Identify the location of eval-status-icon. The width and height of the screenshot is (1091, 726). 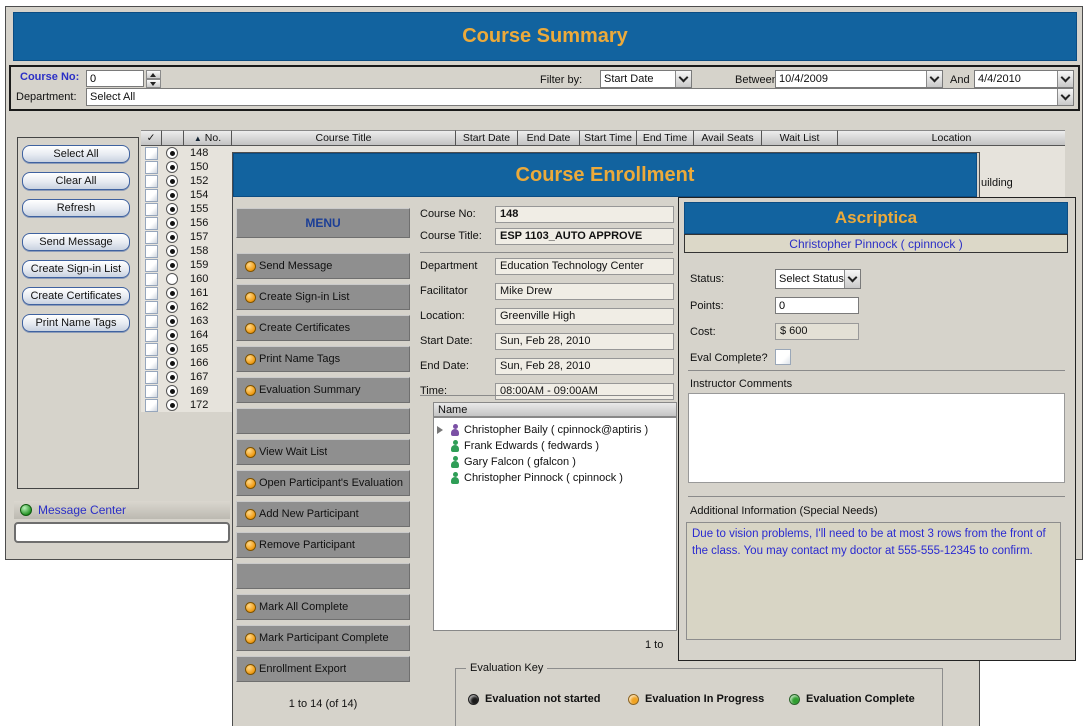
(794, 699).